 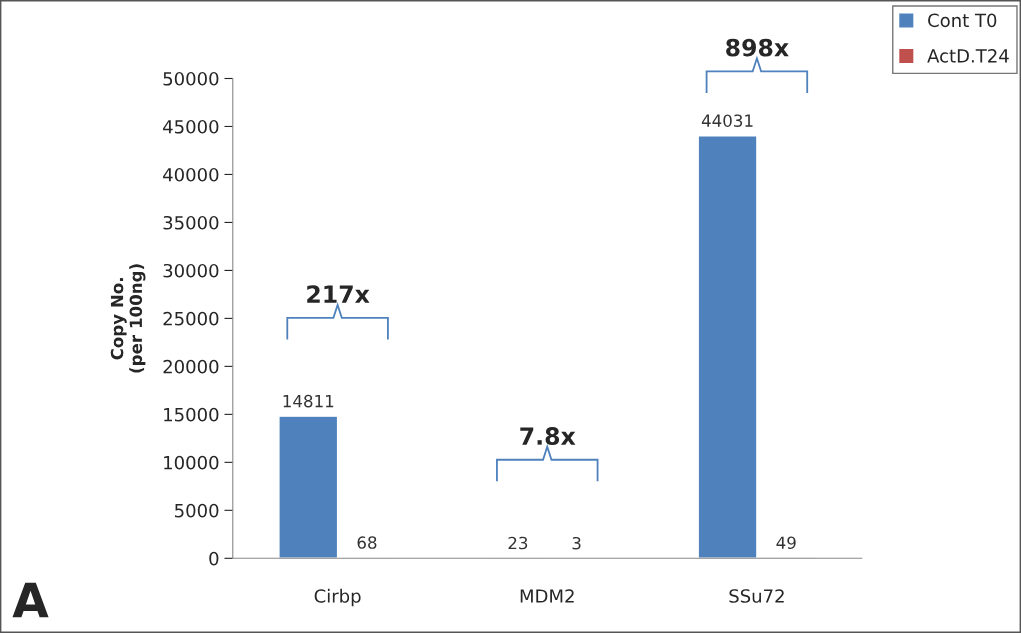 What do you see at coordinates (191, 366) in the screenshot?
I see `y-tick-label: 20000` at bounding box center [191, 366].